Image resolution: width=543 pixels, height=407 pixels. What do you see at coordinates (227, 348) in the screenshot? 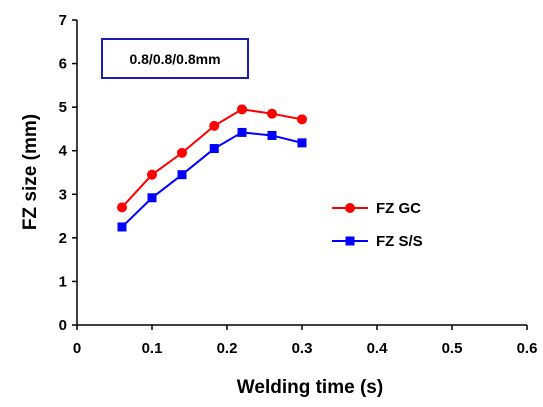
I see `x-tick-label: 0.2` at bounding box center [227, 348].